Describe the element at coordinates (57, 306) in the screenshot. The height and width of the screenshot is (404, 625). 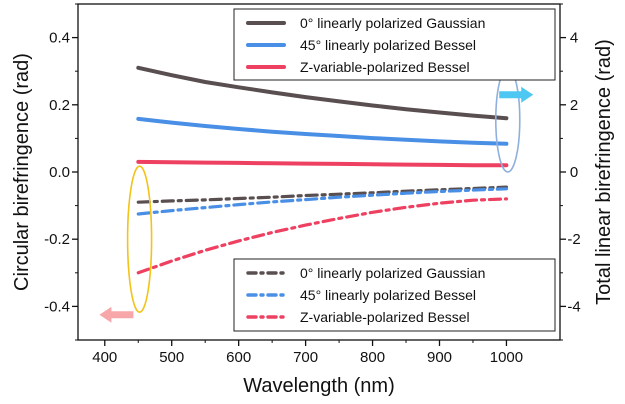
I see `y-tick-label: -0.4` at that location.